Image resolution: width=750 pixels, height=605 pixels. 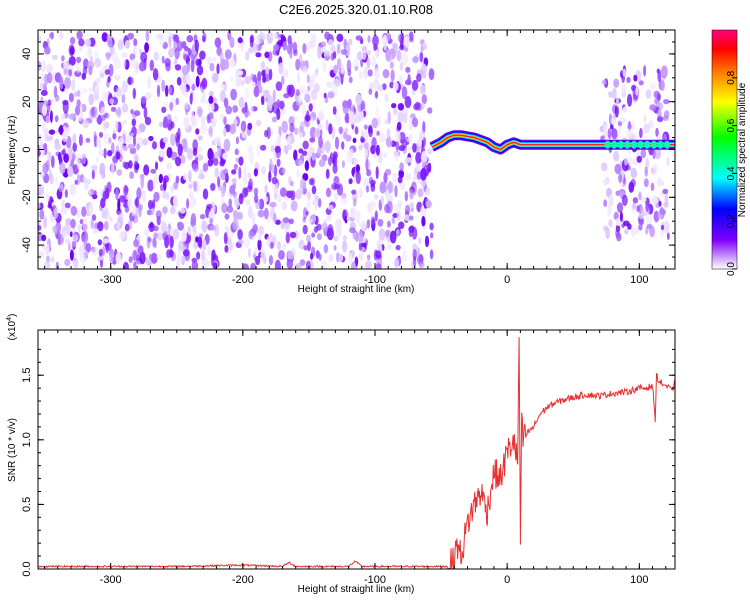 I want to click on x-tick-label: -300, so click(x=111, y=280).